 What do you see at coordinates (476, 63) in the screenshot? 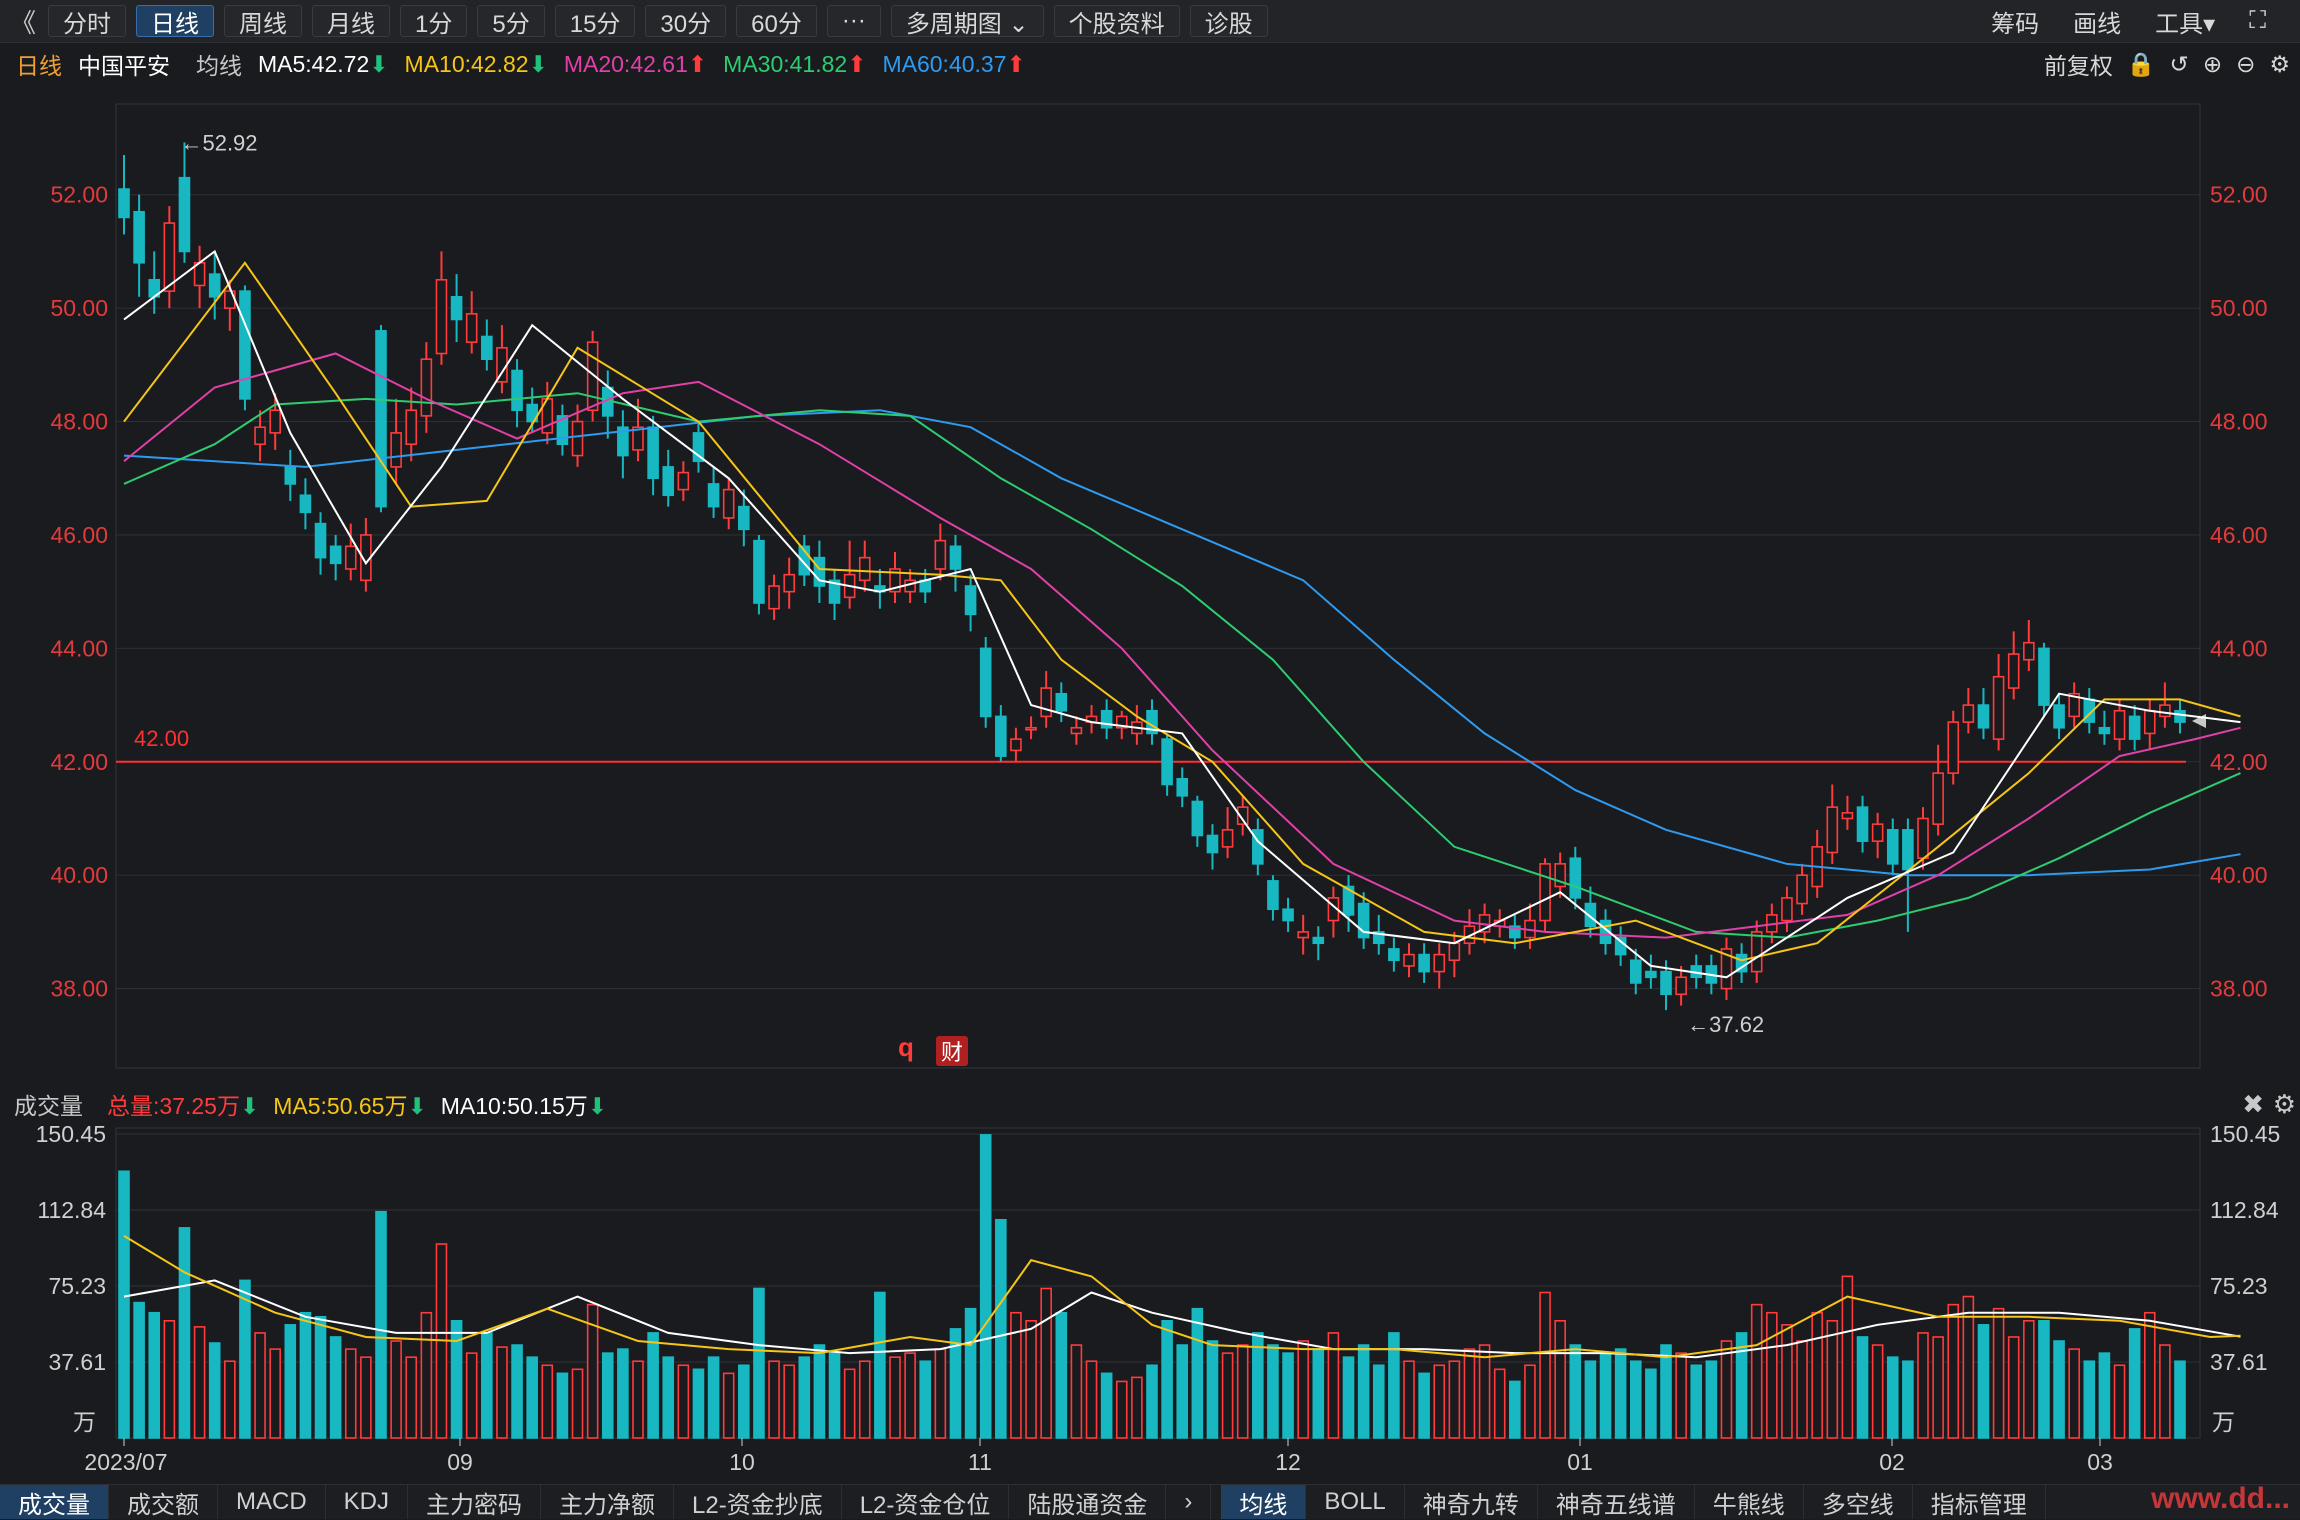
I see `ma10-value: MA10:42.82⬇` at bounding box center [476, 63].